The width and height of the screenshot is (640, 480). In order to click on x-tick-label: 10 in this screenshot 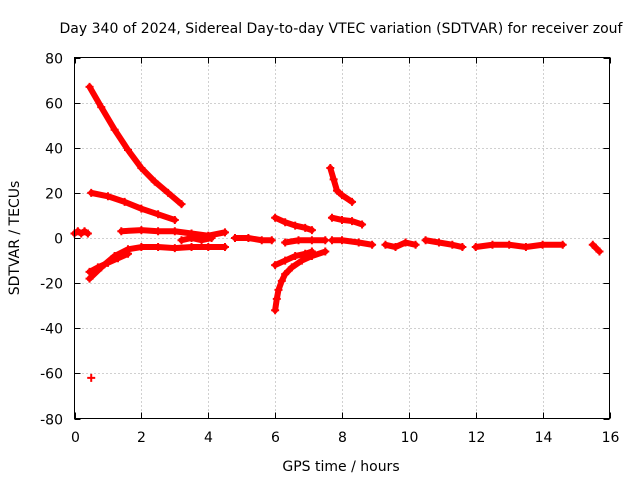, I will do `click(410, 438)`.